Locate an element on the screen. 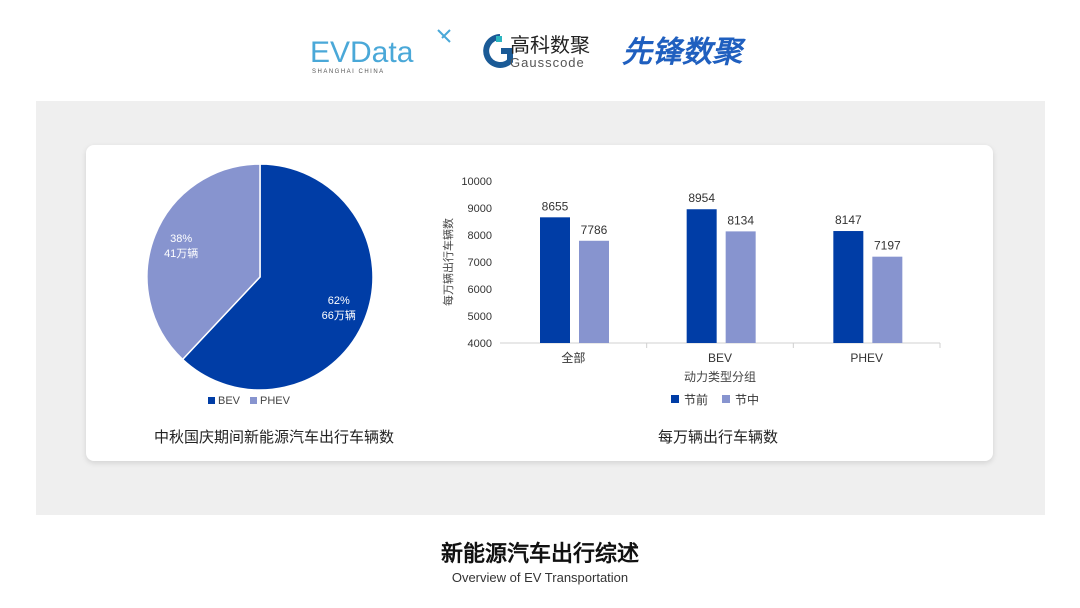 The width and height of the screenshot is (1080, 608). y-tick-label: 6000 is located at coordinates (480, 290).